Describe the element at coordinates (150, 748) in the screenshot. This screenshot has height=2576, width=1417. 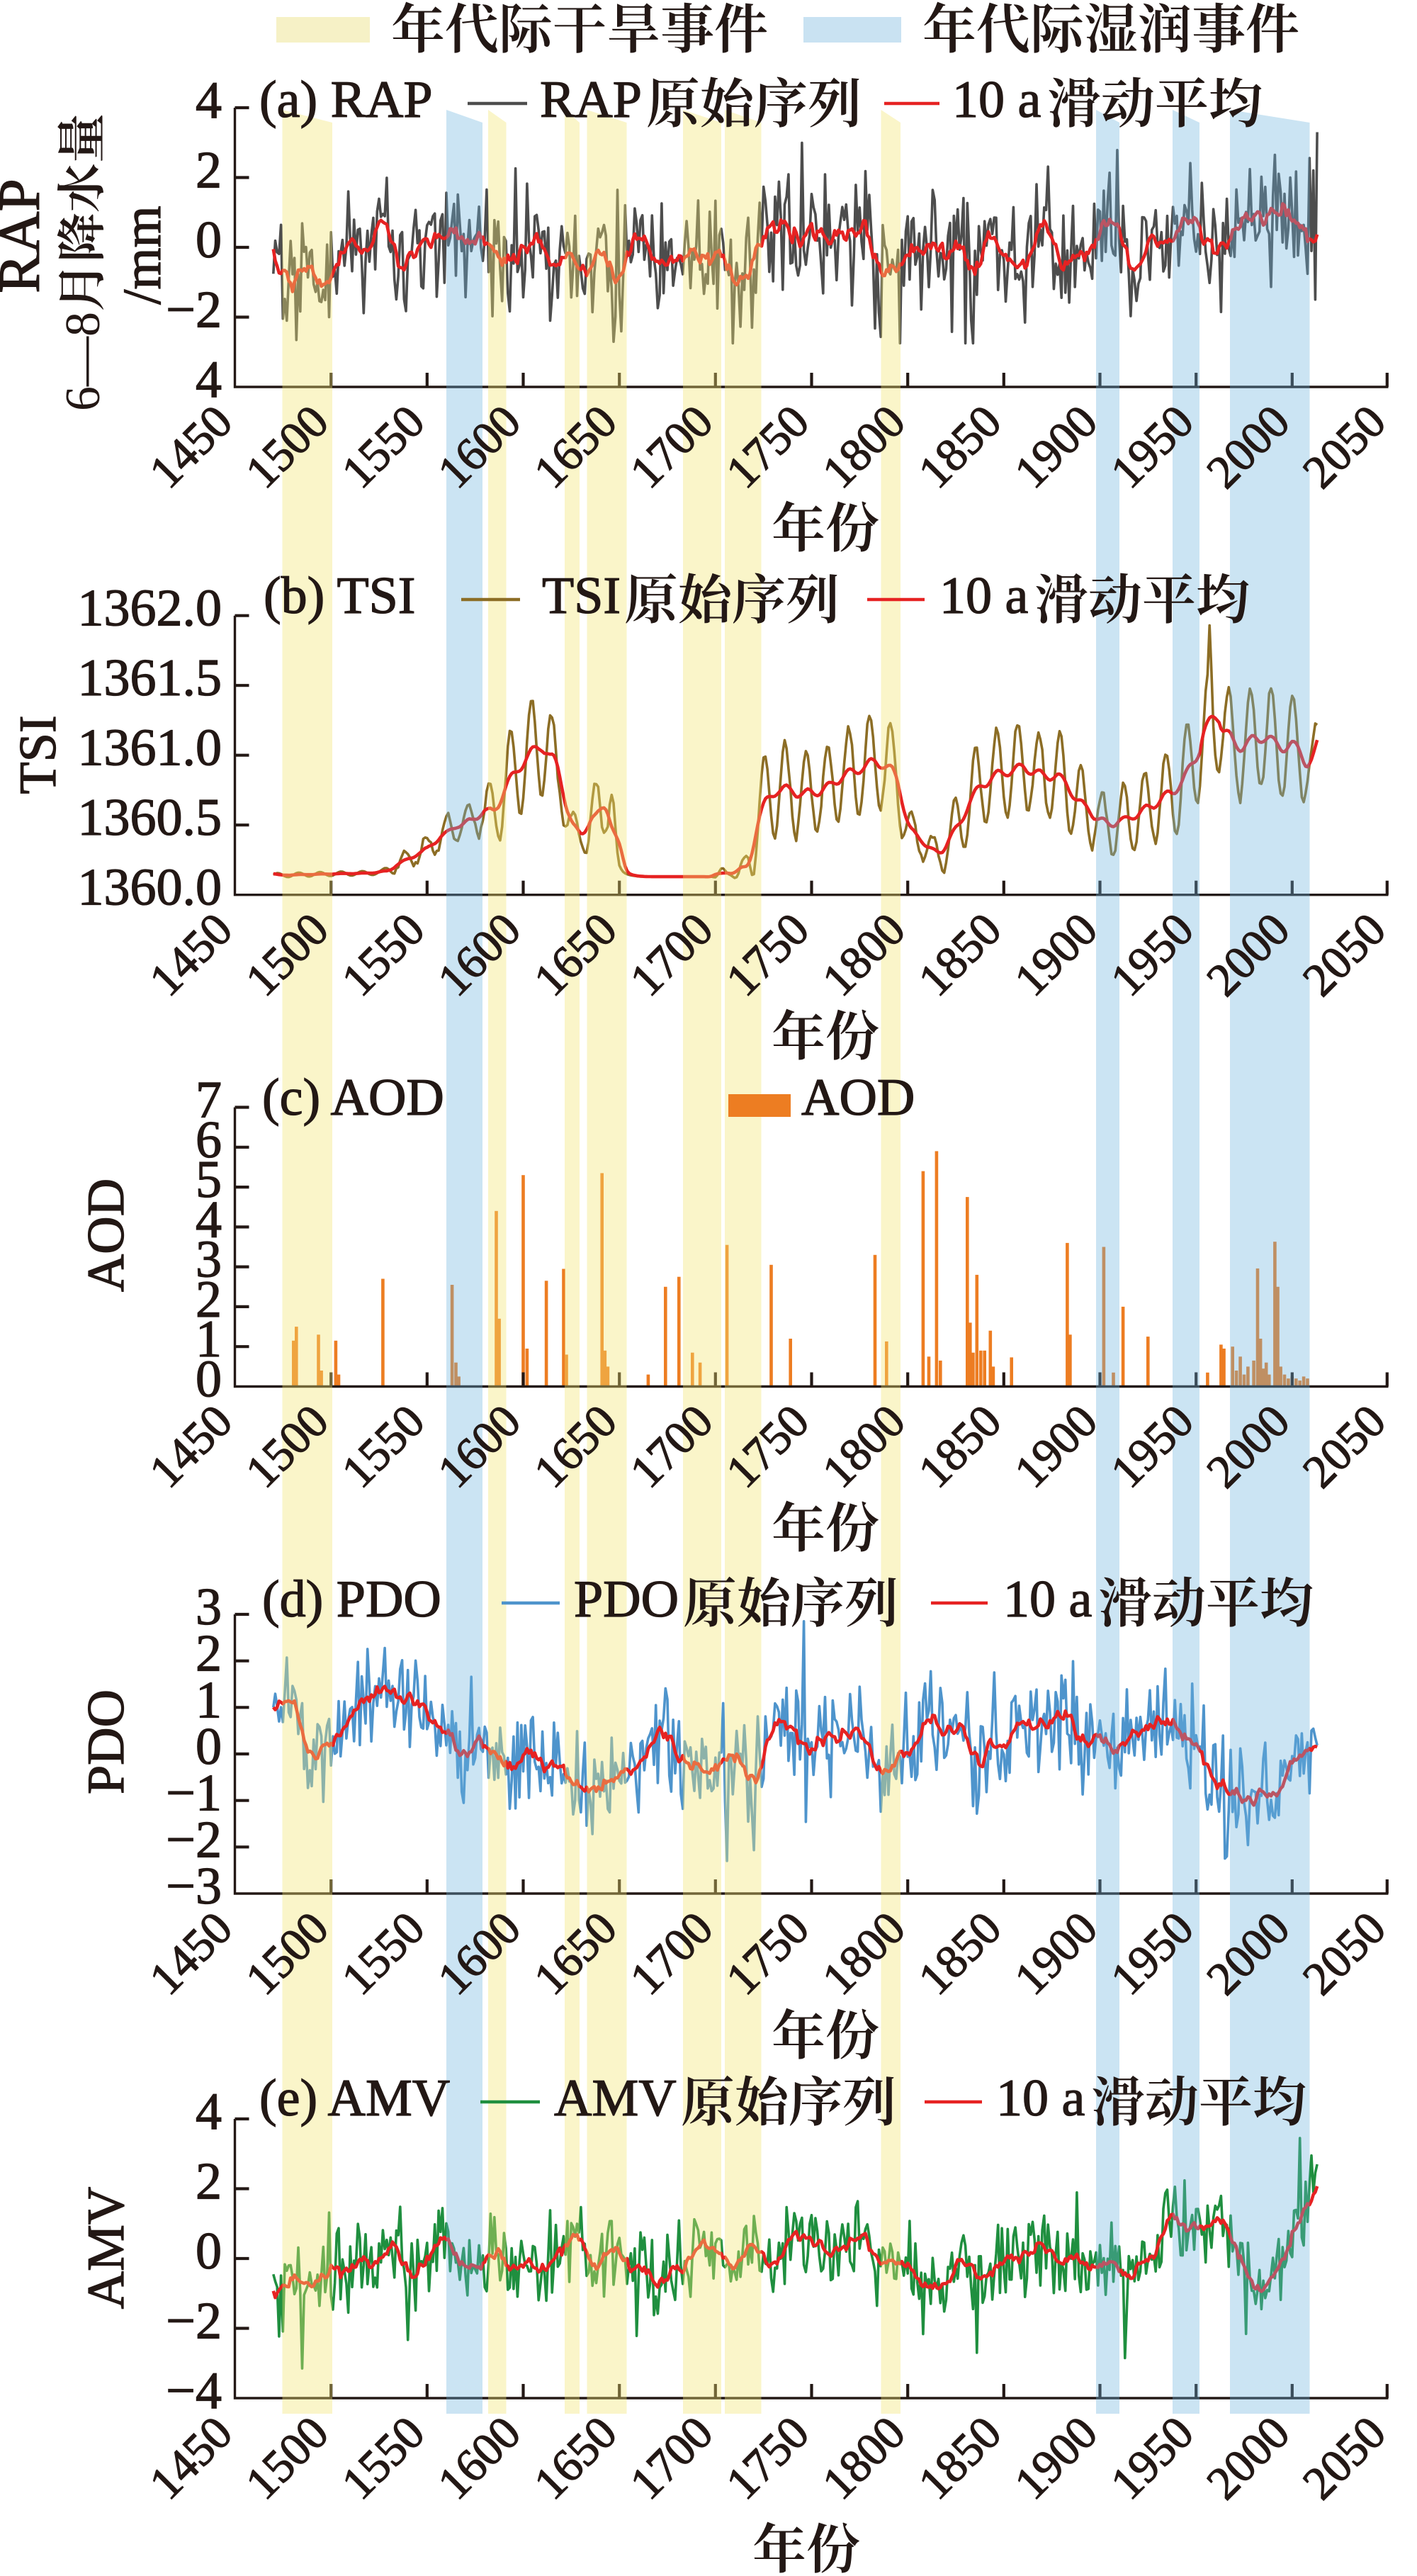
I see `svg-text: 1361.0` at that location.